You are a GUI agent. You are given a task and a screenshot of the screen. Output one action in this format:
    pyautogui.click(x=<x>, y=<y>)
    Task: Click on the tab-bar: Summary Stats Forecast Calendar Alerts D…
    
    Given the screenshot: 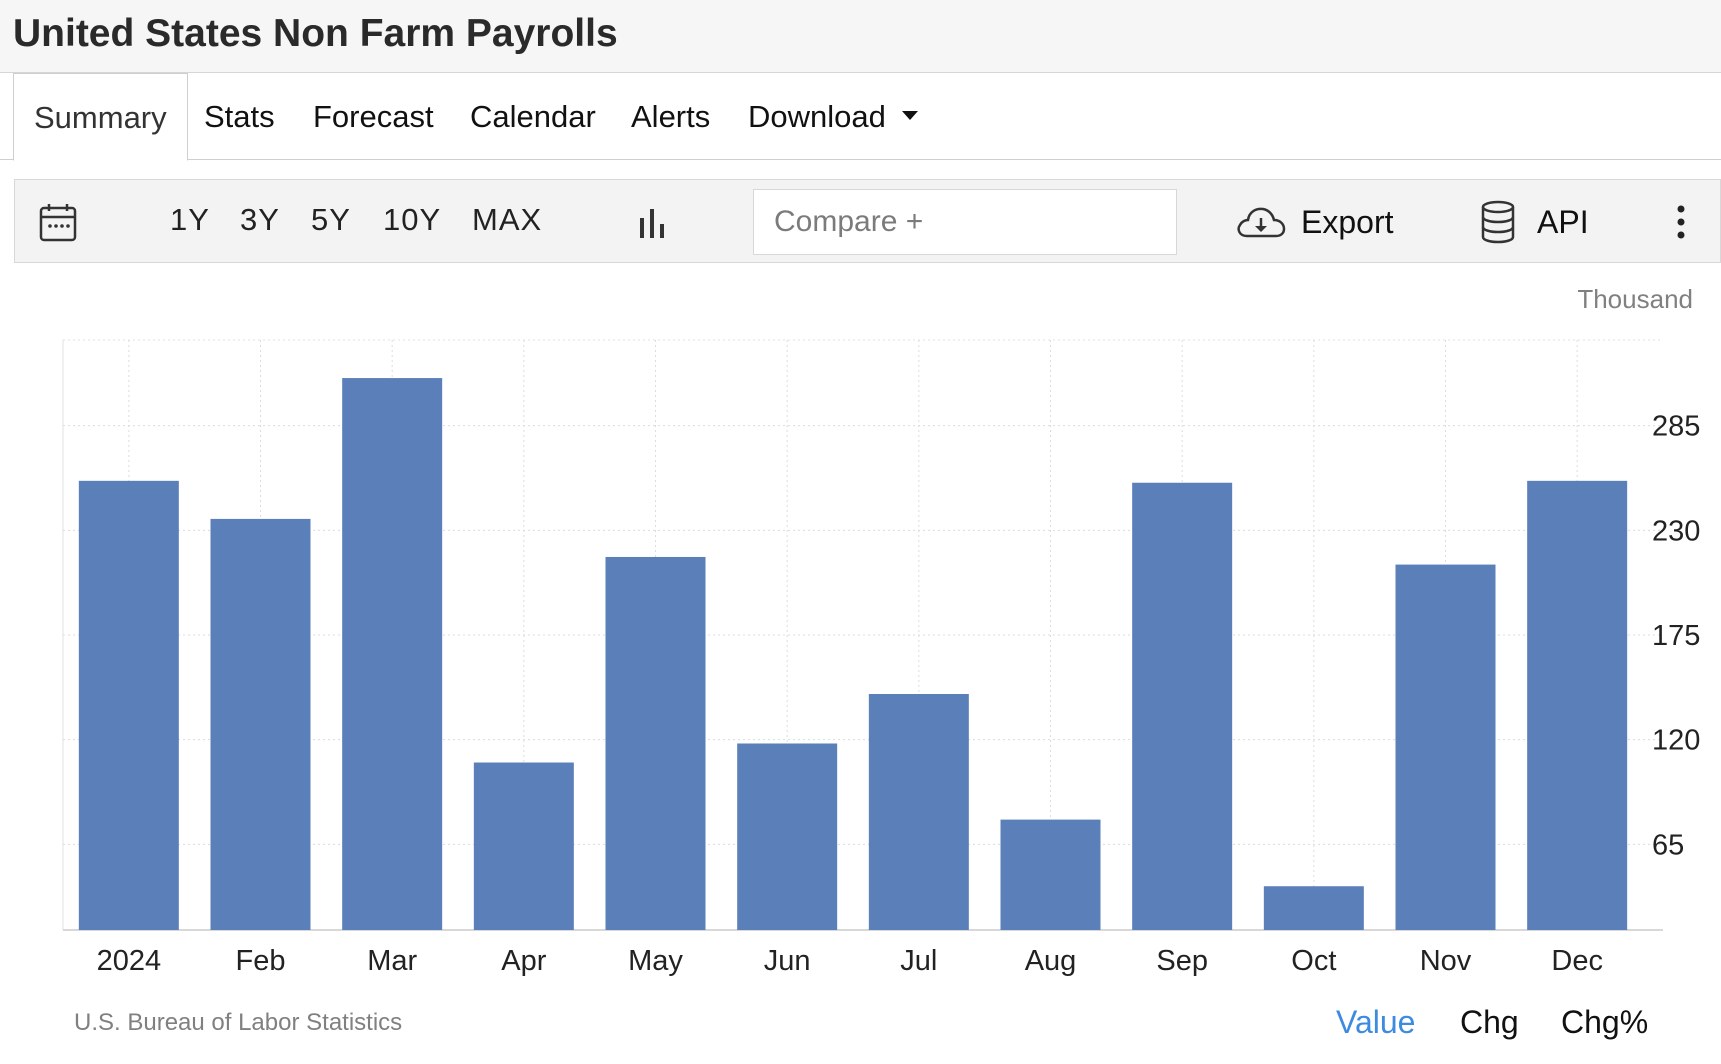 What is the action you would take?
    pyautogui.click(x=860, y=117)
    